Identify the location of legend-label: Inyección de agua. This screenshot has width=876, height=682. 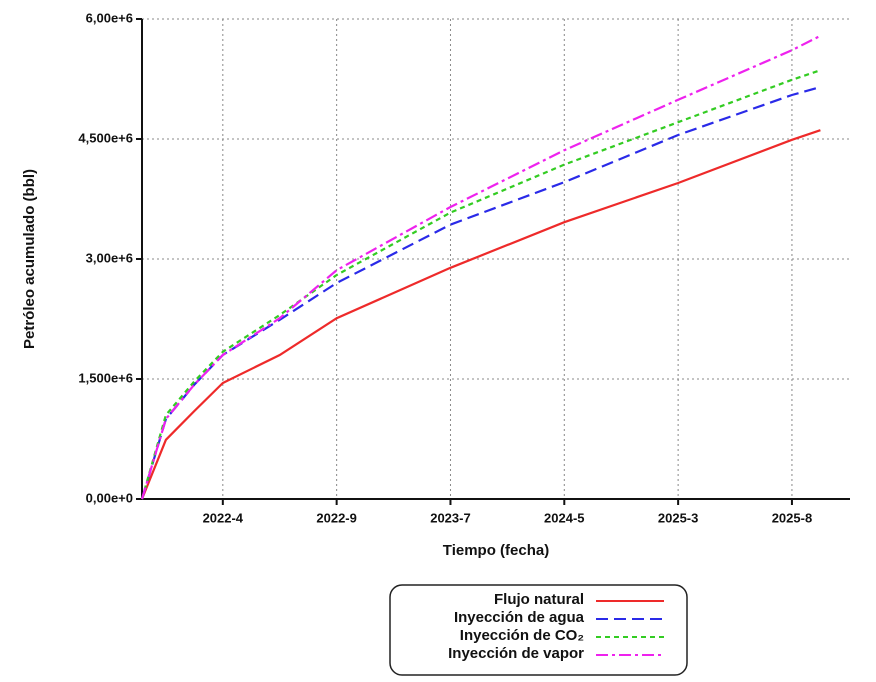
(519, 617).